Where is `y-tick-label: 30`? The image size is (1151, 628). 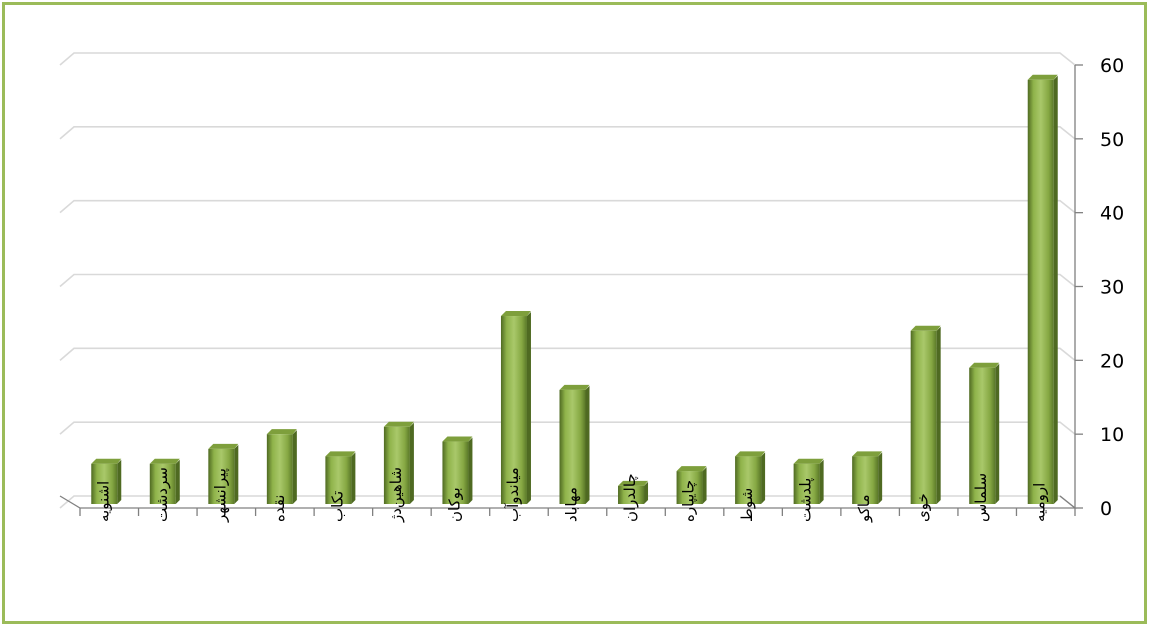 y-tick-label: 30 is located at coordinates (1112, 288).